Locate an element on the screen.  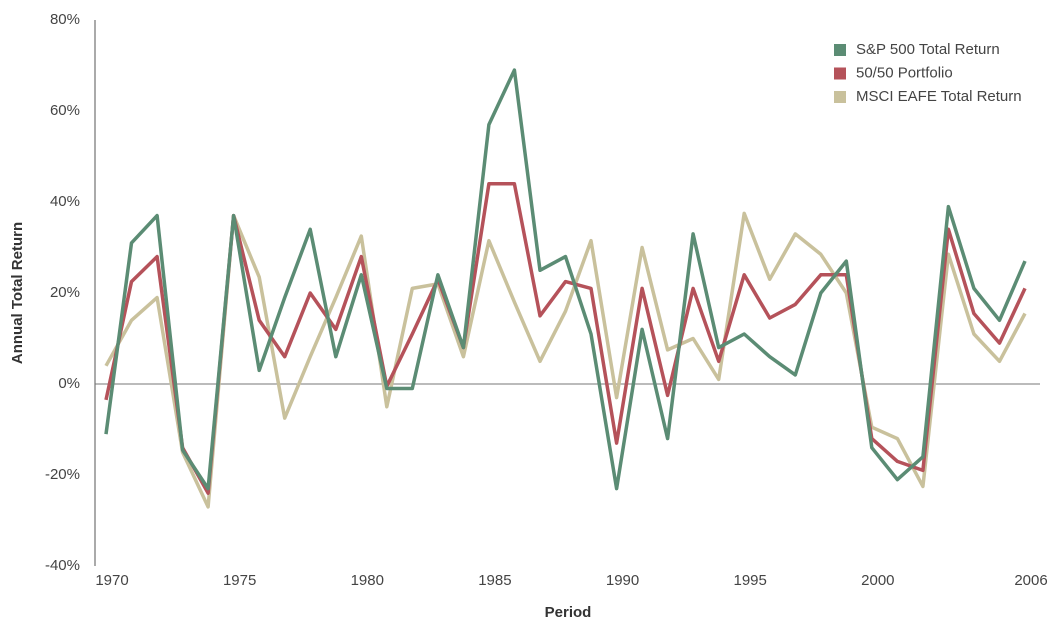
x-tick-label: 2006 is located at coordinates (1030, 580).